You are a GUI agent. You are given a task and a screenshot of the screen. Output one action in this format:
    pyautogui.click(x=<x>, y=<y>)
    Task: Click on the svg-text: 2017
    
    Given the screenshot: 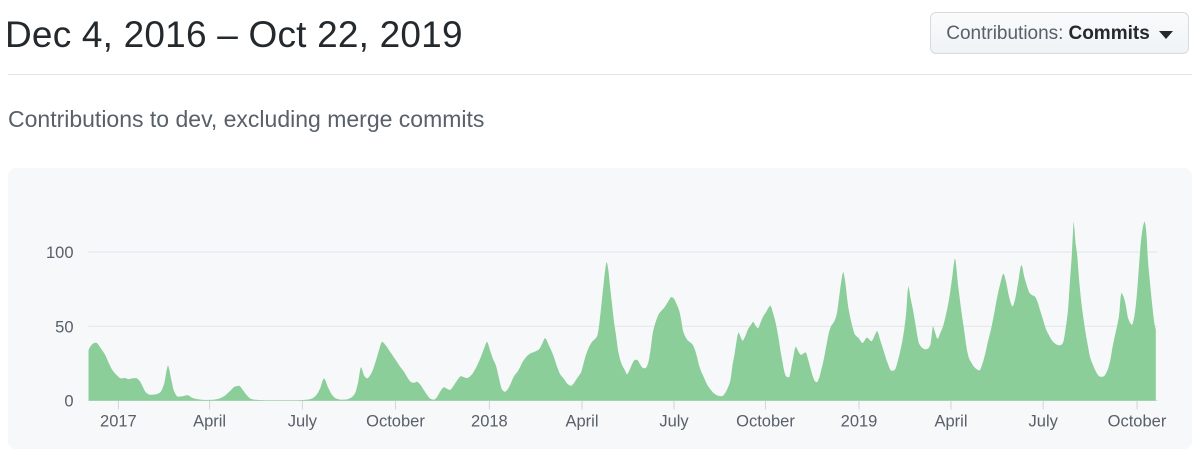 What is the action you would take?
    pyautogui.click(x=118, y=421)
    